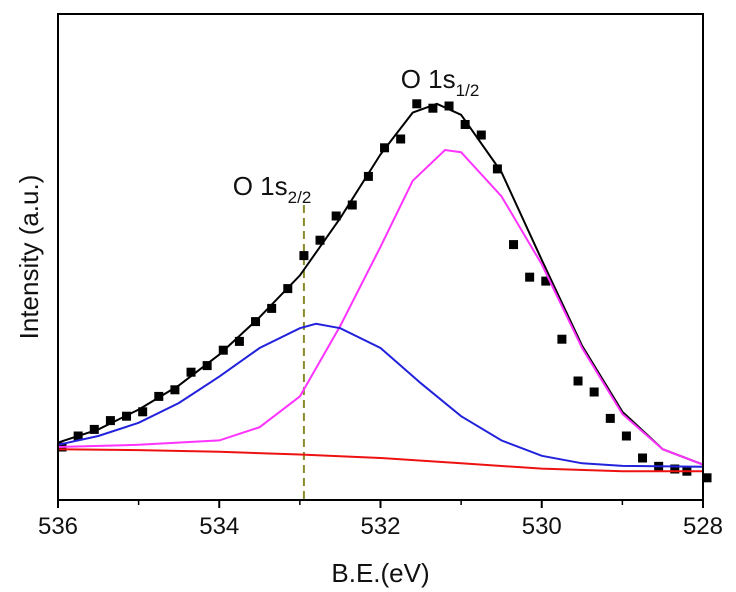 Image resolution: width=736 pixels, height=592 pixels. Describe the element at coordinates (356, 135) in the screenshot. I see `peak-annotations: O 1s1/2 O 1s2/2` at that location.